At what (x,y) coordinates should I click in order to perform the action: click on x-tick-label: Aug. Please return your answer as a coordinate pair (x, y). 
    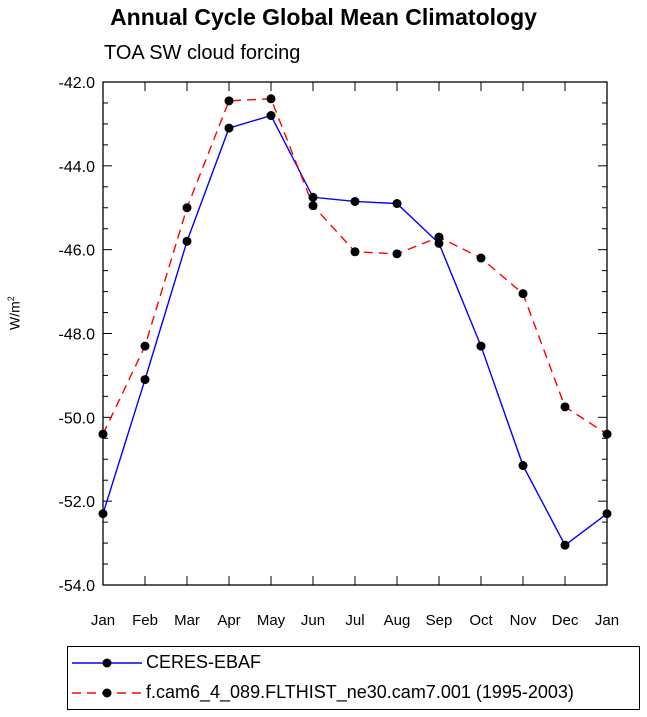
    Looking at the image, I should click on (397, 620).